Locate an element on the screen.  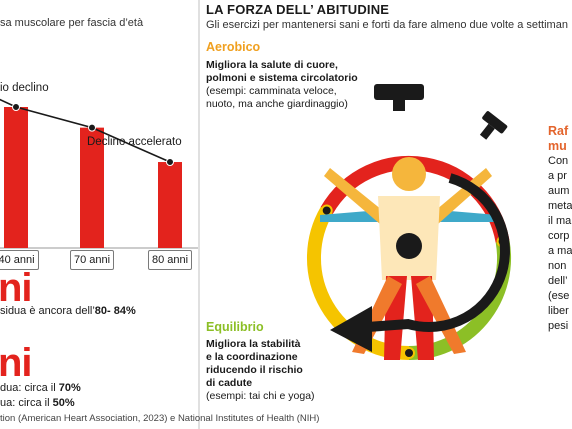
strength-line: Con is located at coordinates (558, 161).